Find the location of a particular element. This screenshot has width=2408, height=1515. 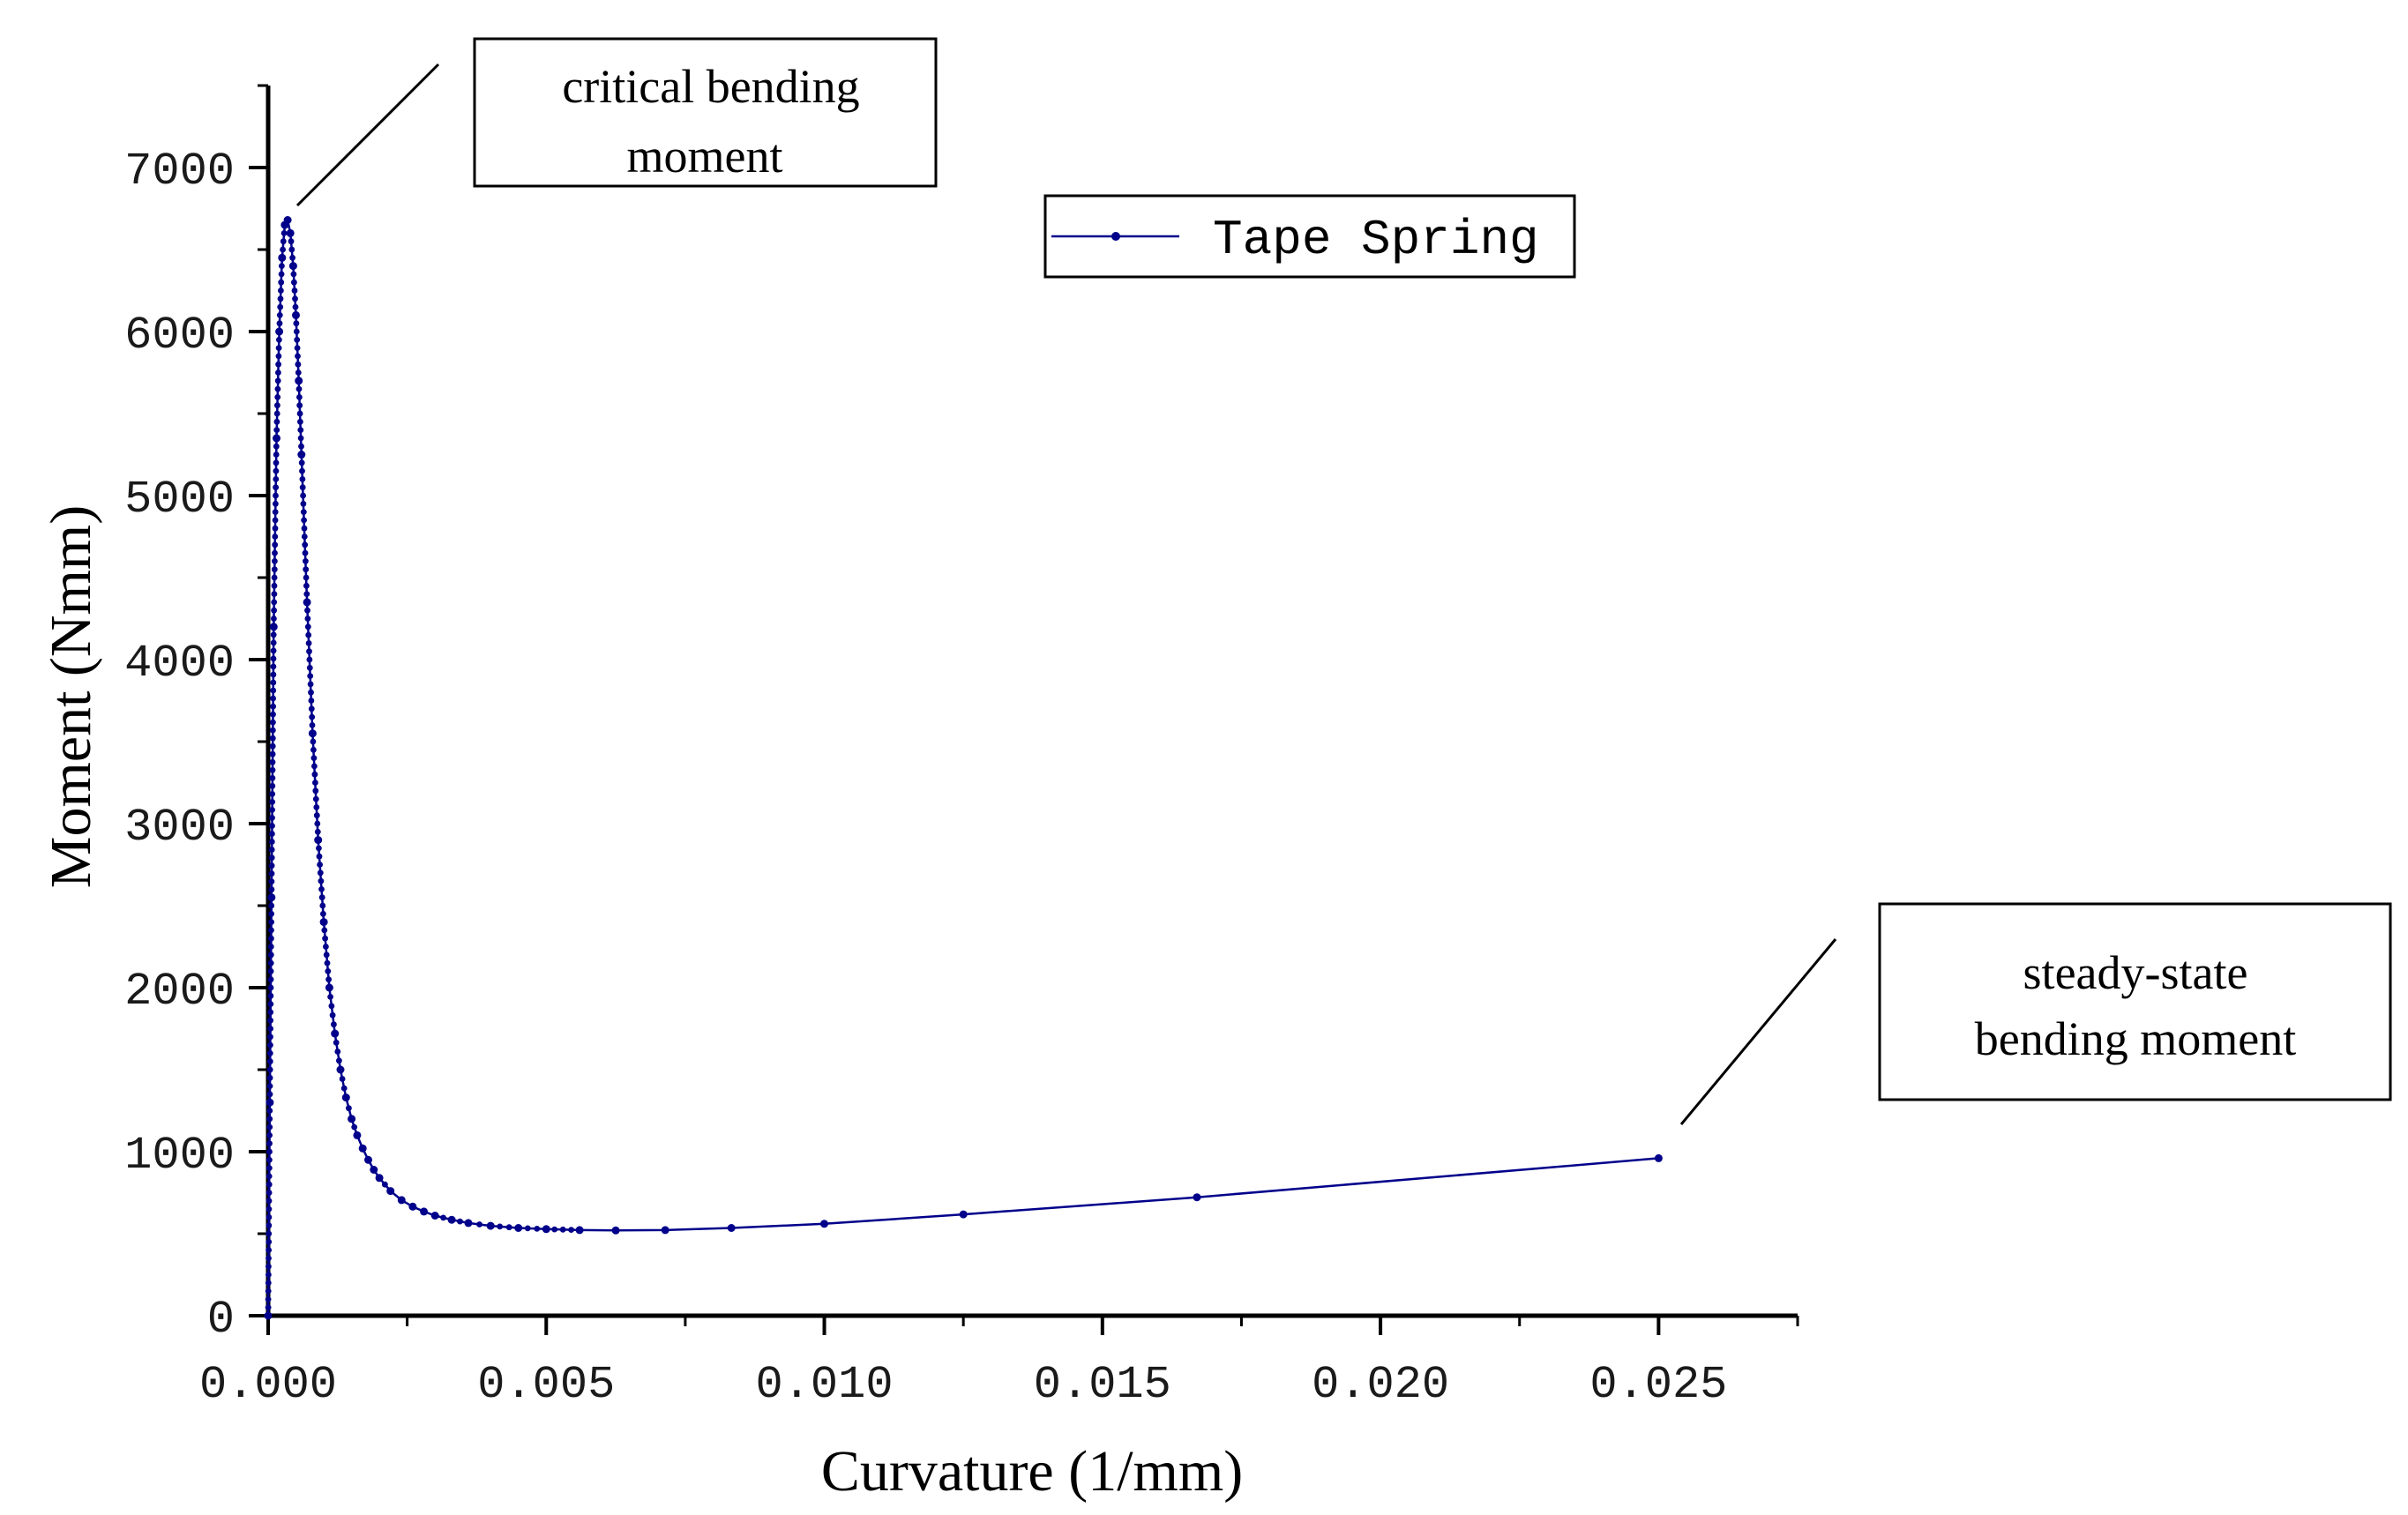

critical-moment-annotation-box is located at coordinates (705, 112).